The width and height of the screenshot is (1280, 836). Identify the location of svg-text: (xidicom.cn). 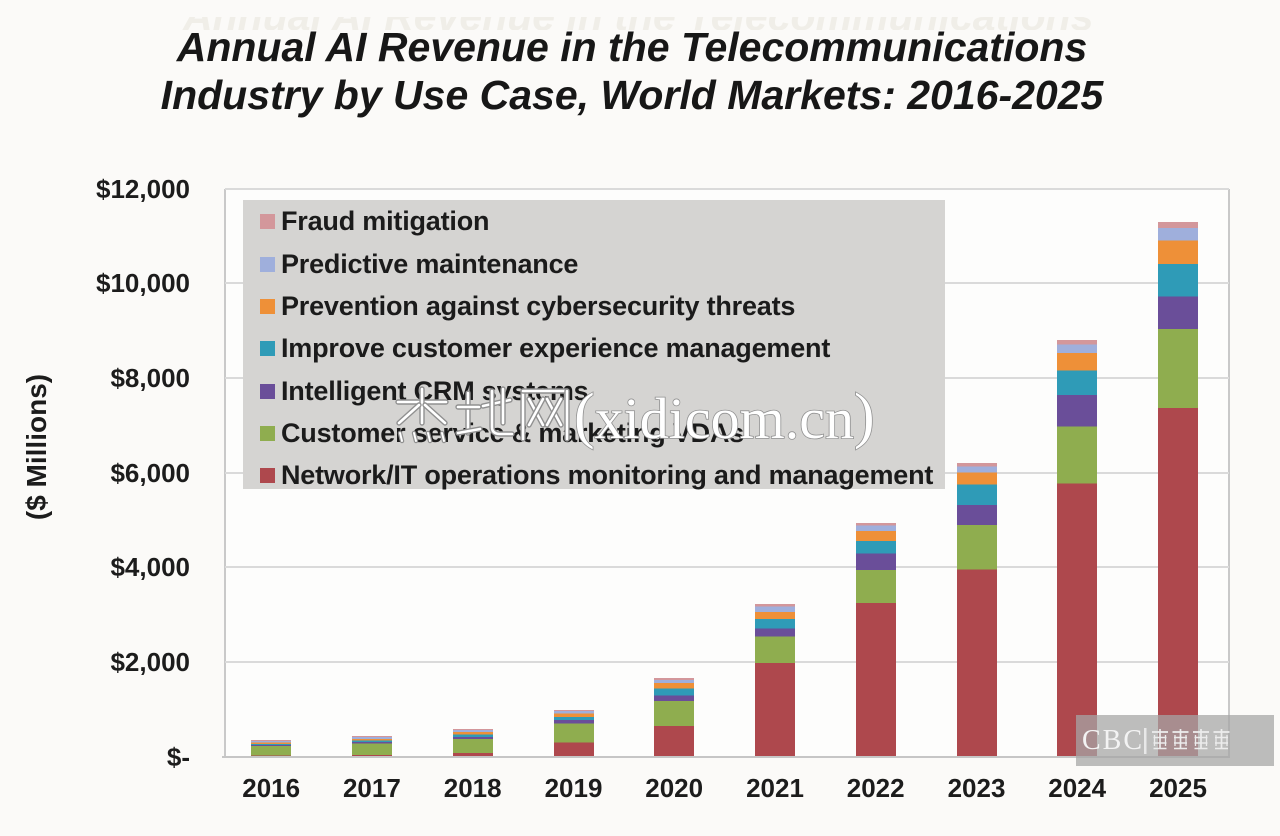
(724, 416).